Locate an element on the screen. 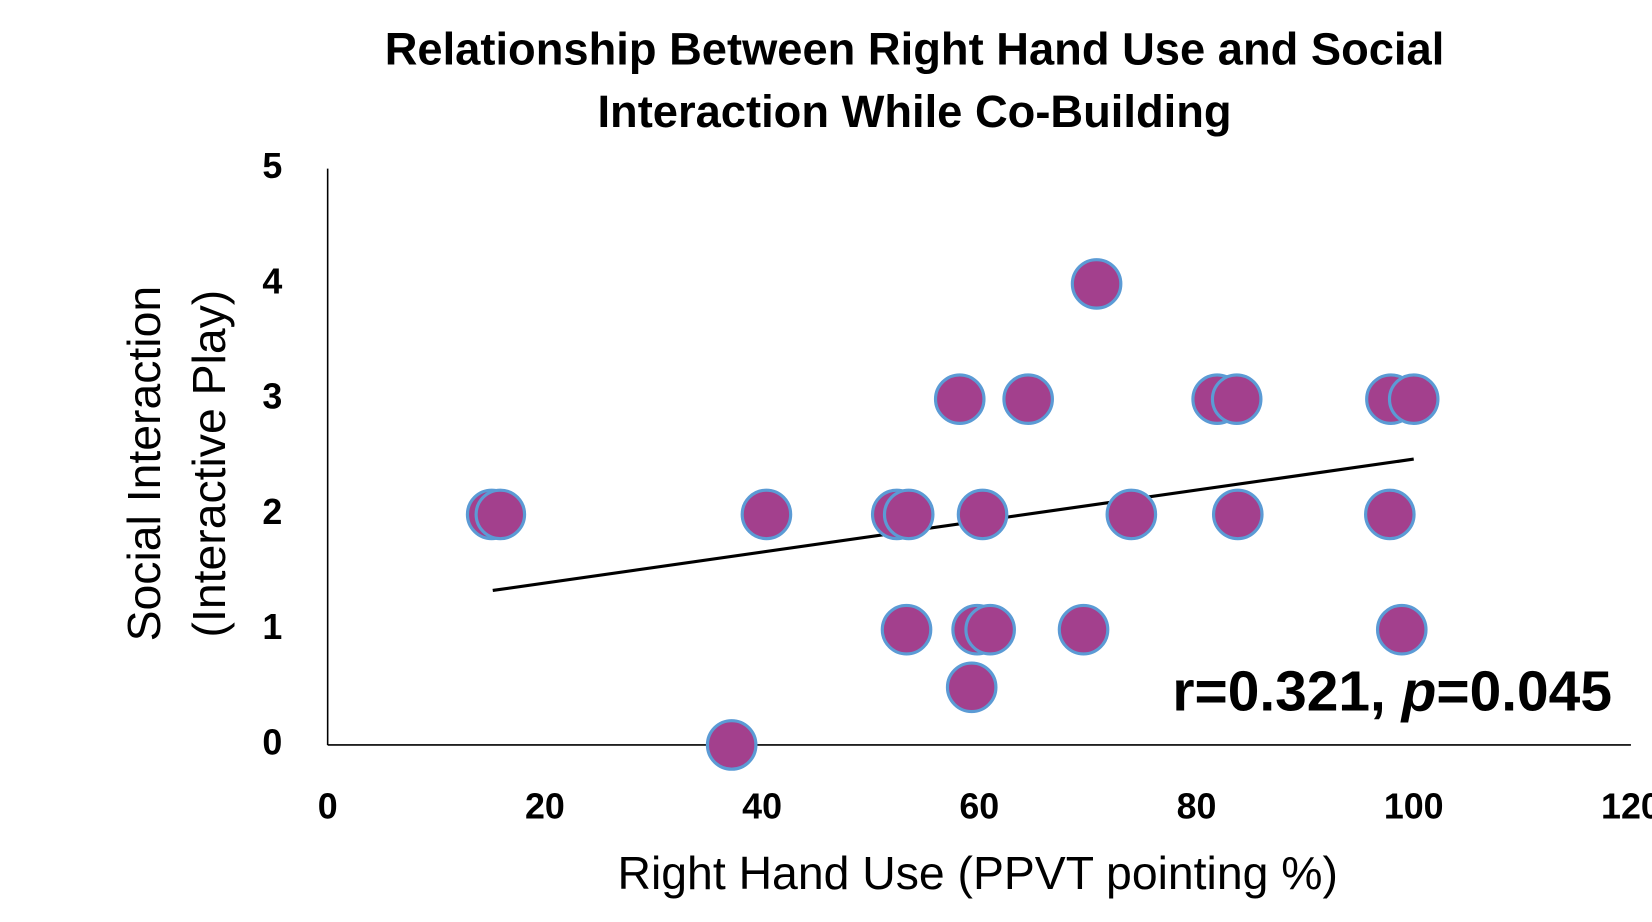 Image resolution: width=1652 pixels, height=922 pixels. annotation-part: r=0.321, is located at coordinates (1286, 691).